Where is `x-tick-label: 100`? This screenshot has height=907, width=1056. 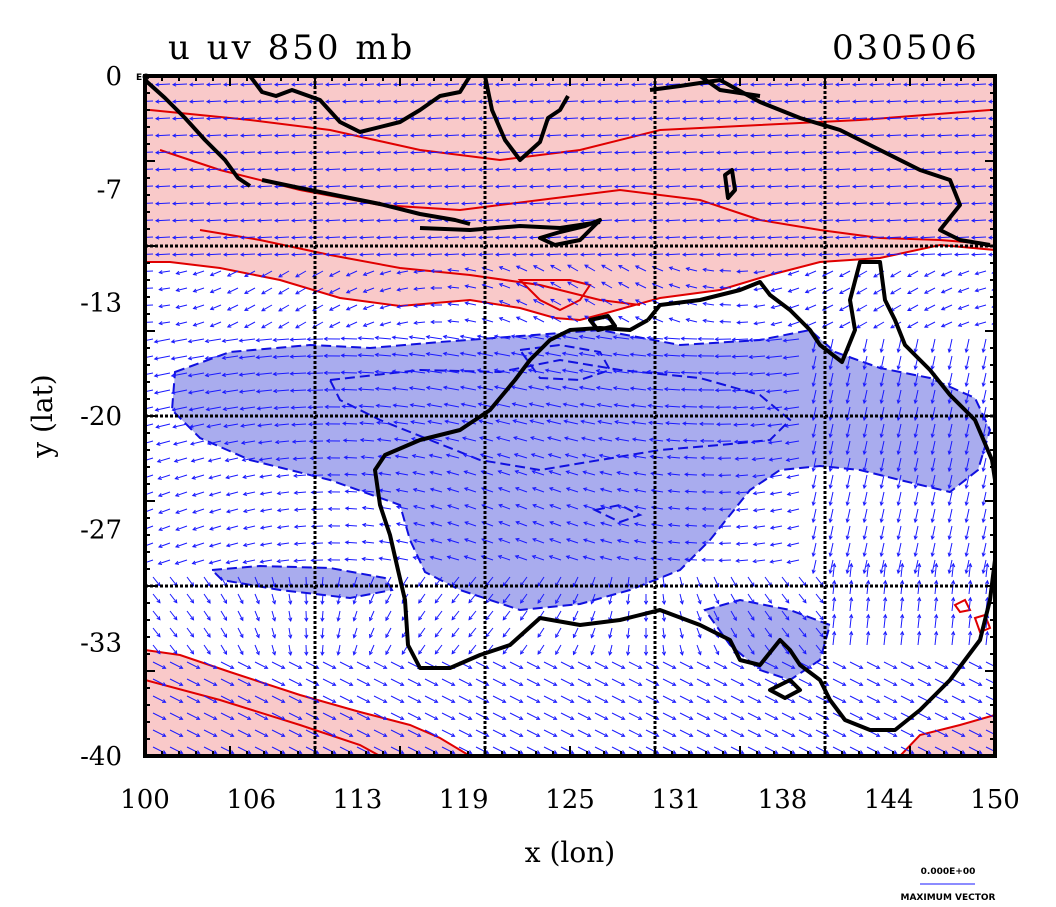 x-tick-label: 100 is located at coordinates (145, 800).